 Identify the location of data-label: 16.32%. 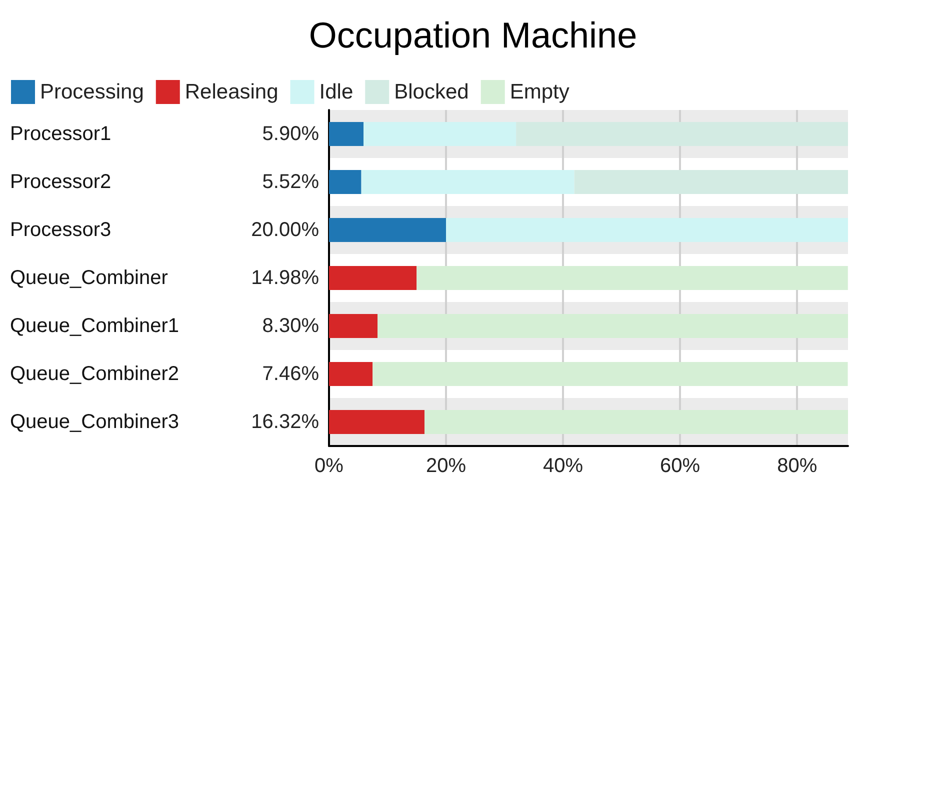
(285, 422).